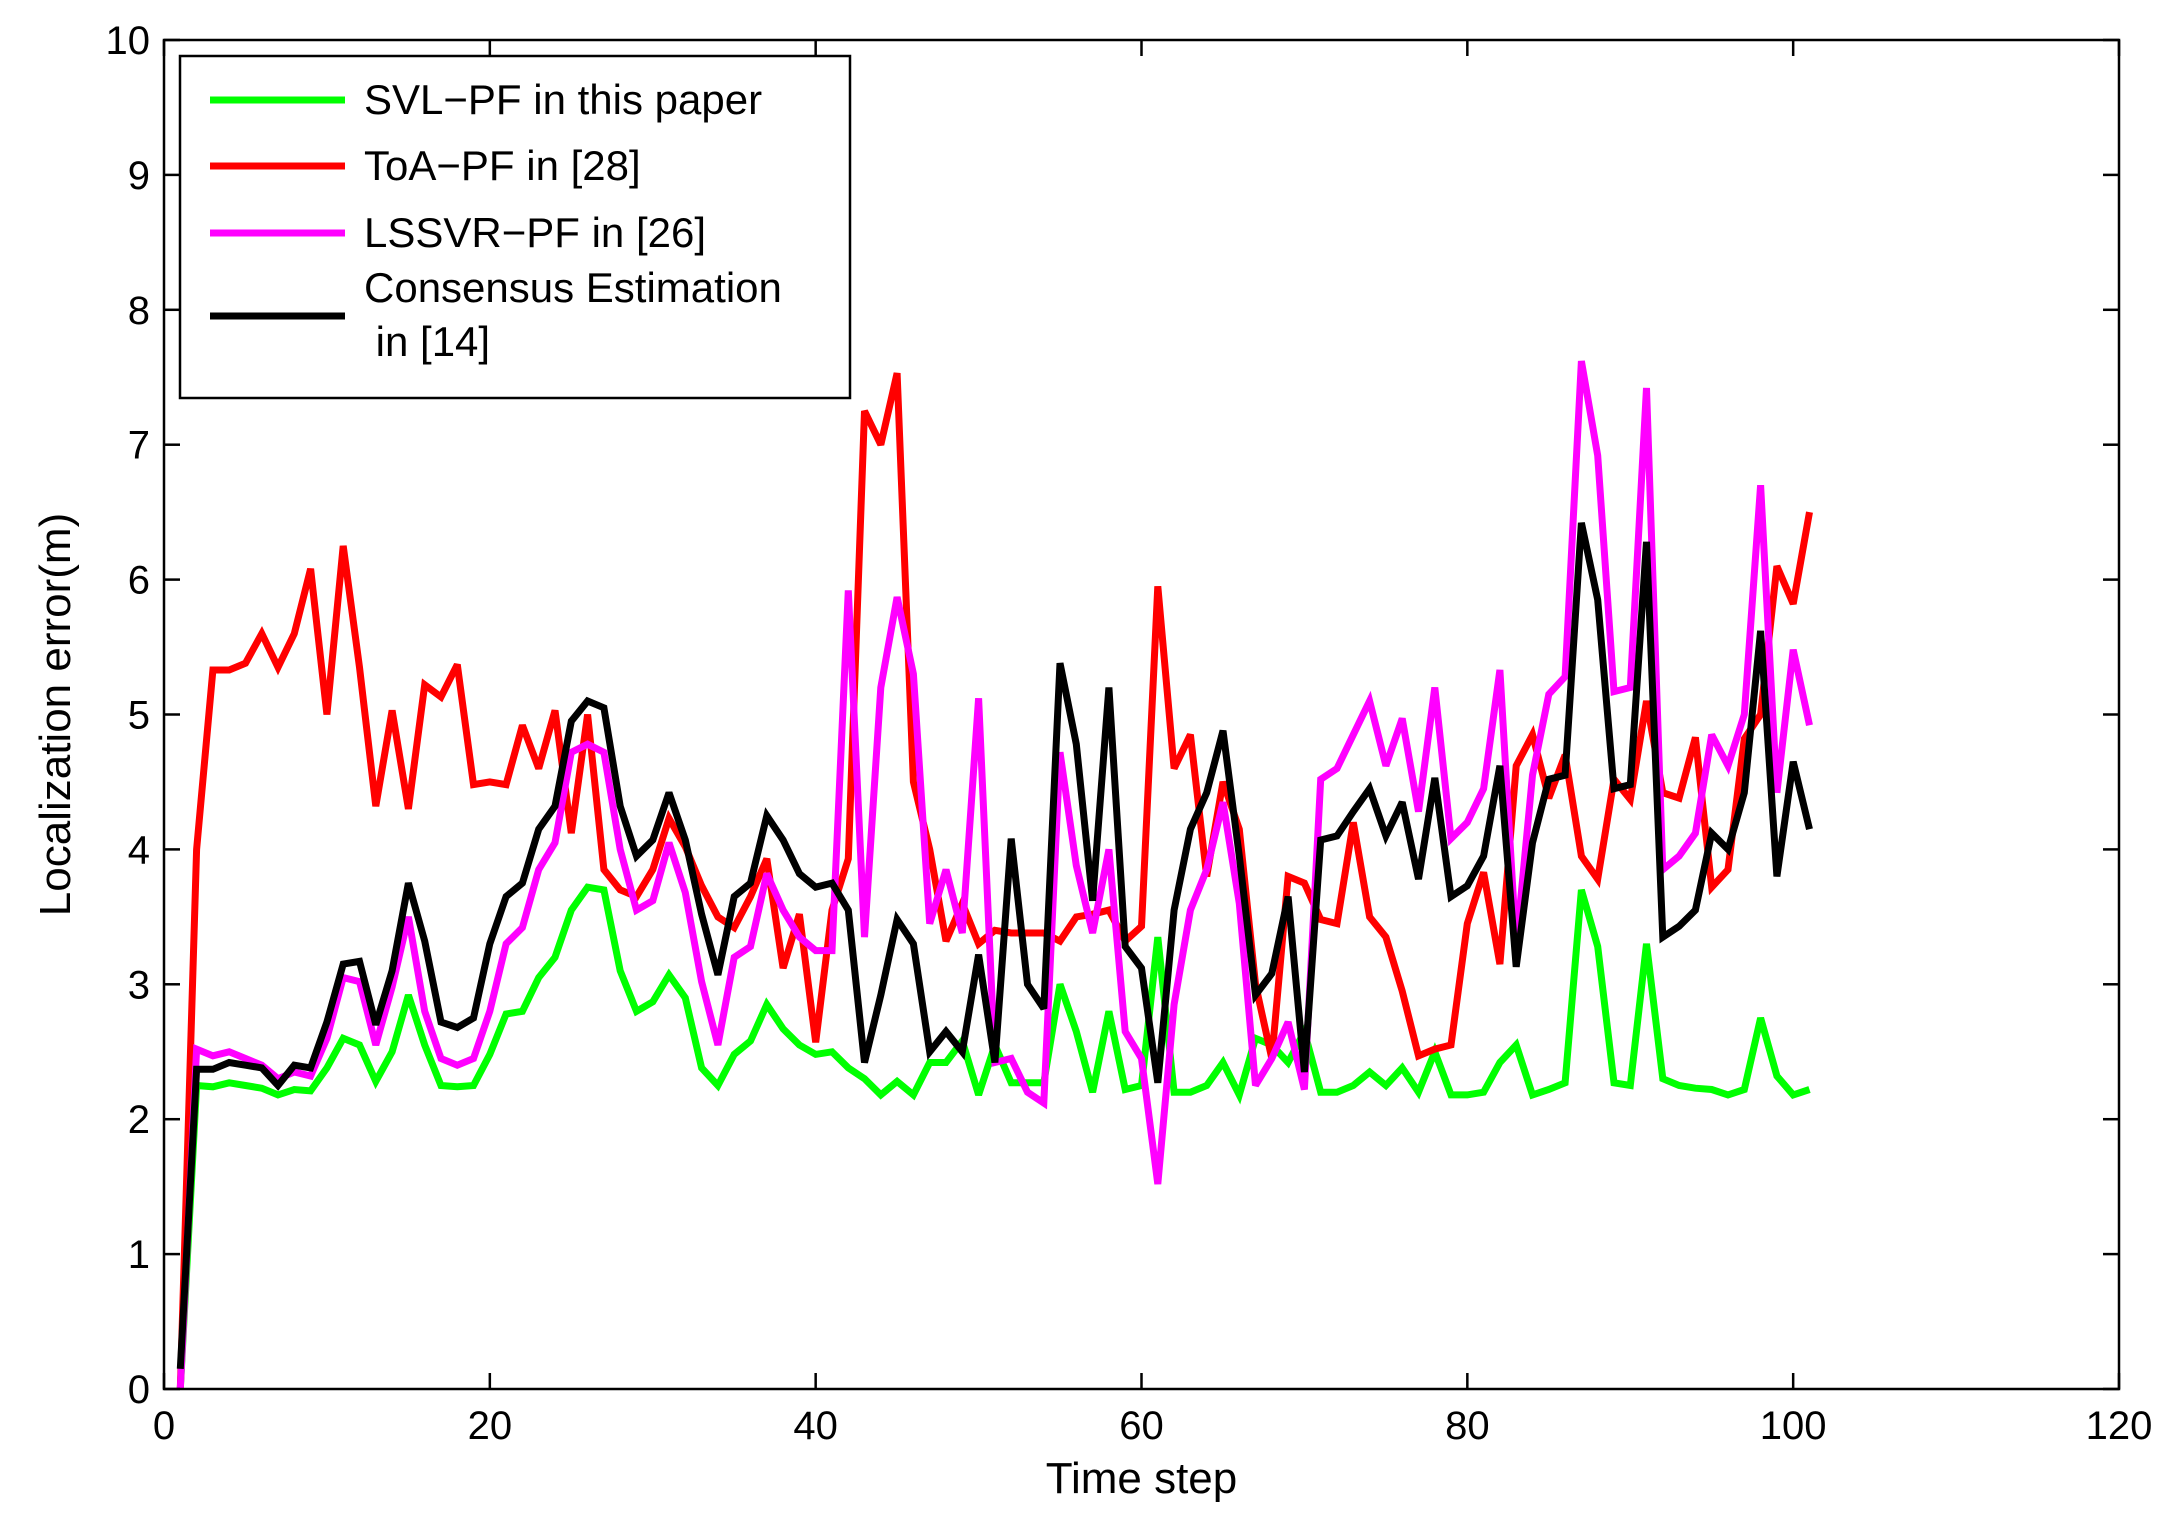 The width and height of the screenshot is (2178, 1528). Describe the element at coordinates (55, 714) in the screenshot. I see `y-axis-title: Localization error(m)` at that location.